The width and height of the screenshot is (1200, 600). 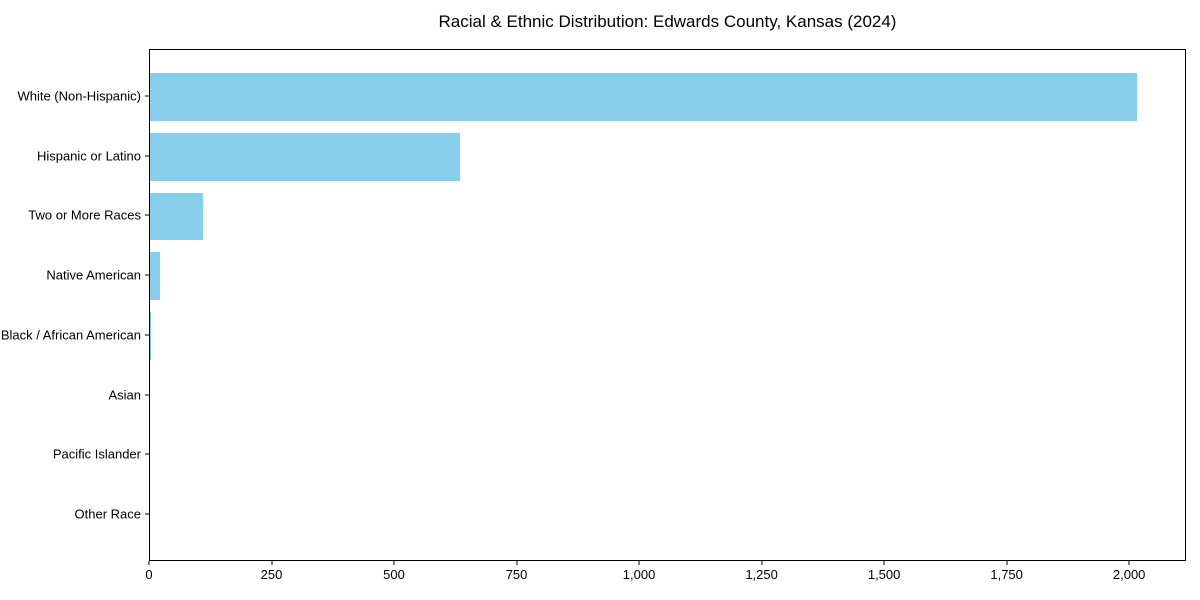 I want to click on y-tick-label-native-american: Native American, so click(x=93, y=275).